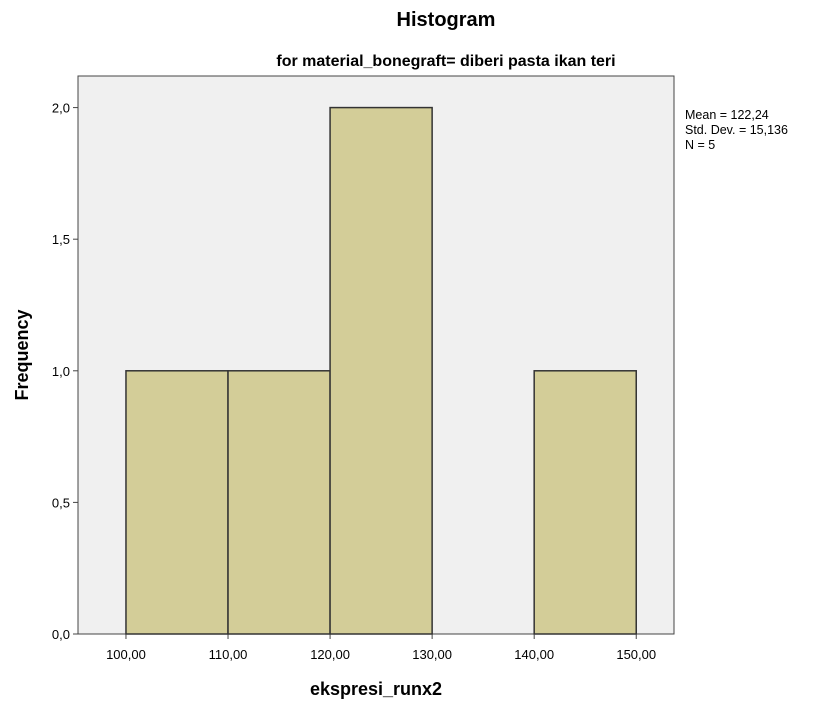 This screenshot has width=819, height=704. I want to click on stat-n: N = 5, so click(700, 145).